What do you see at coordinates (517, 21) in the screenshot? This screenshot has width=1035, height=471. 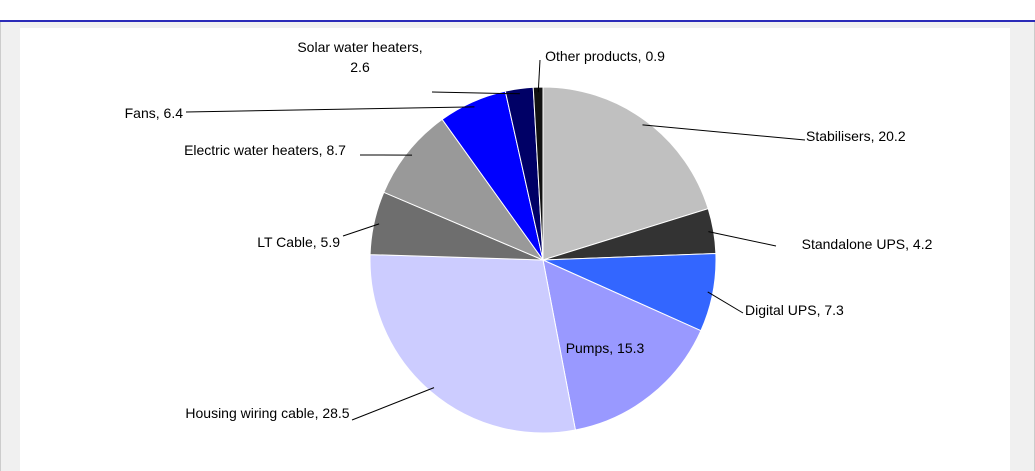 I see `header-rule` at bounding box center [517, 21].